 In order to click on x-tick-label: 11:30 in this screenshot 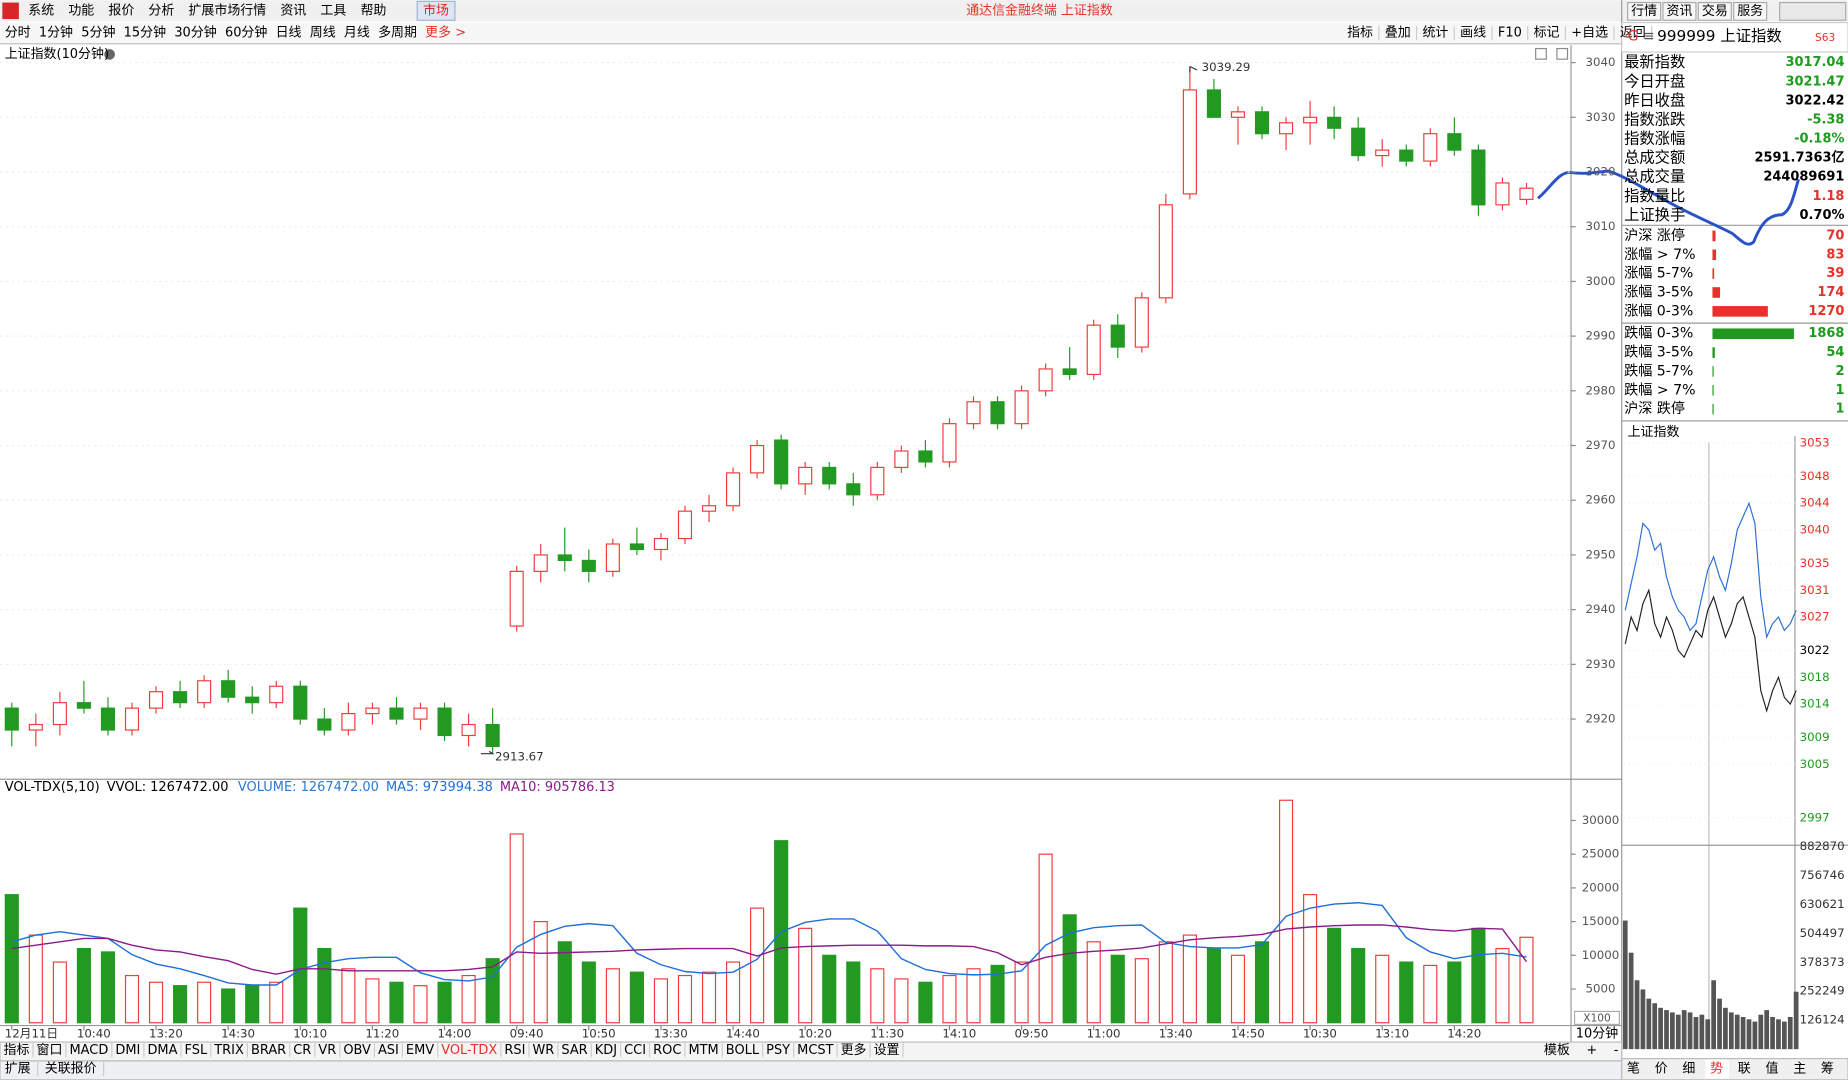, I will do `click(887, 1033)`.